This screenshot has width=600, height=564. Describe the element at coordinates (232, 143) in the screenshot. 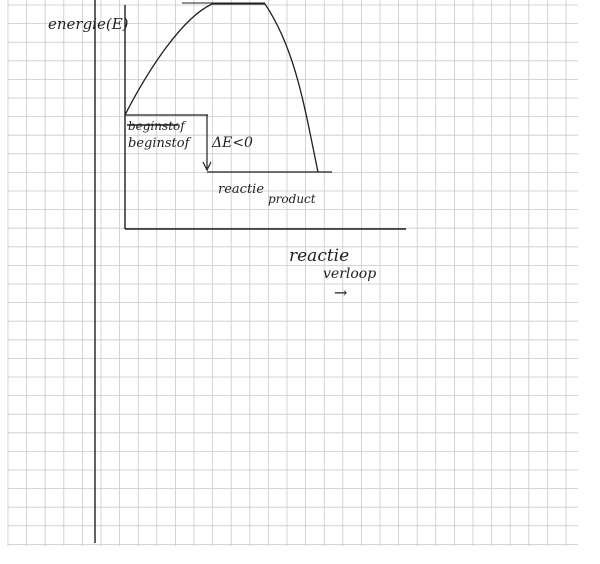

I see `delta-label: ΔE<0` at that location.